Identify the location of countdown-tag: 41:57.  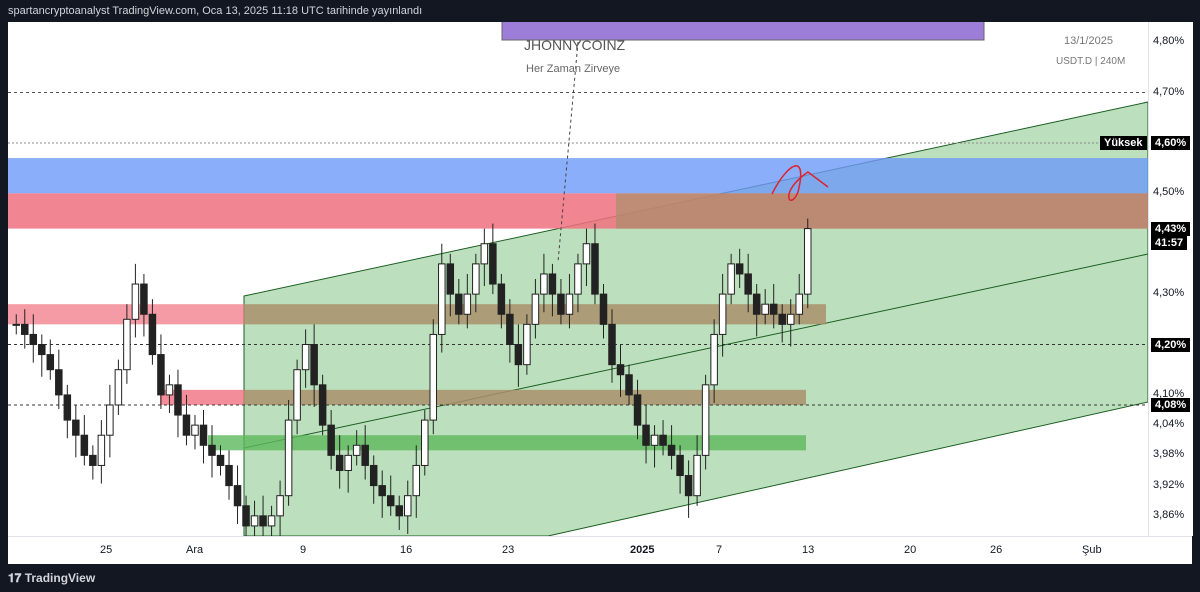
(1169, 242).